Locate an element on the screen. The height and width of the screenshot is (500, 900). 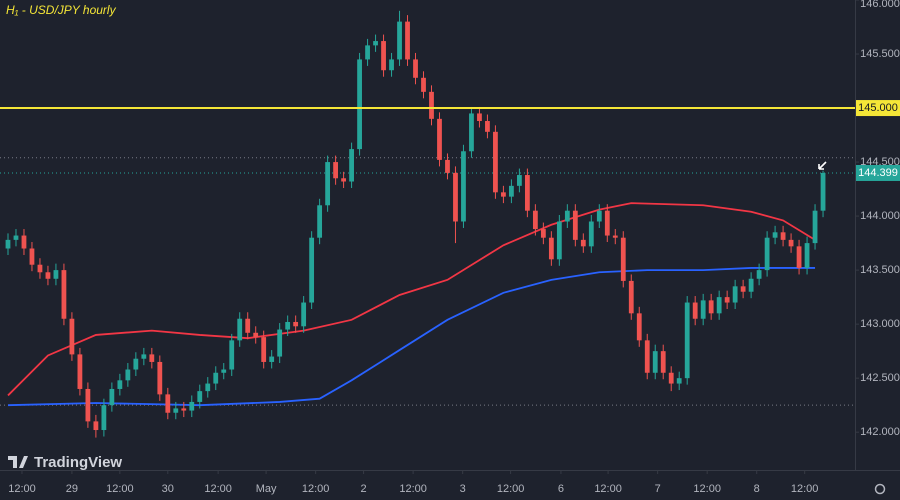
settings-icon is located at coordinates (880, 489).